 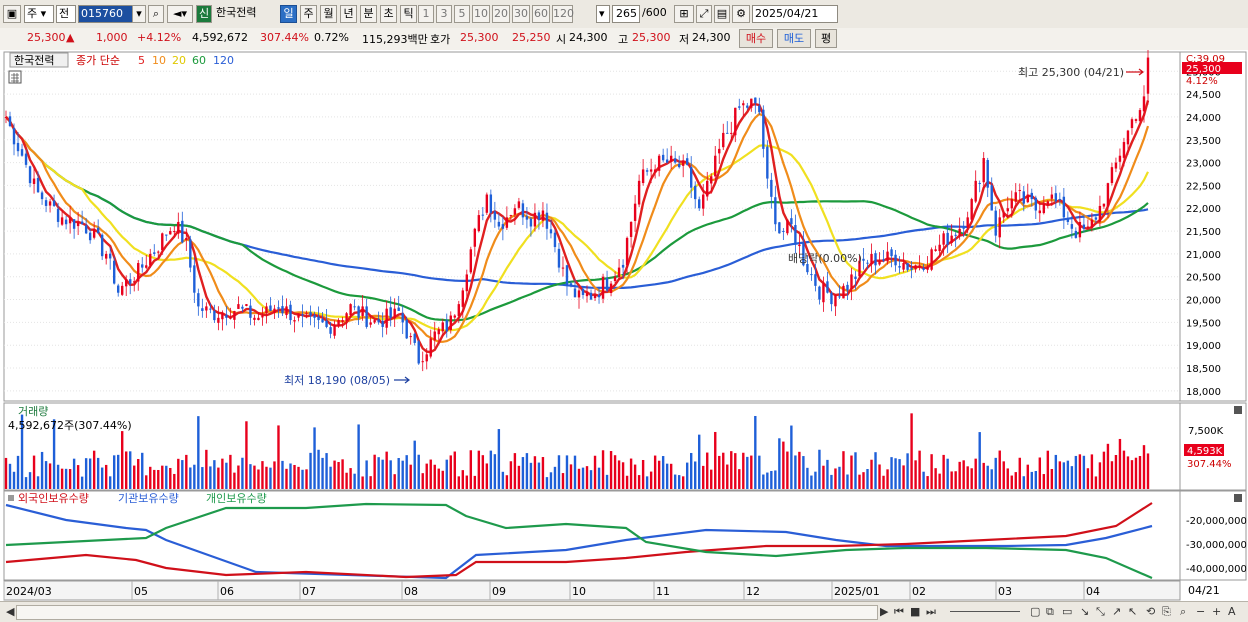 I want to click on scroll-left-icon: ◀, so click(x=10, y=611).